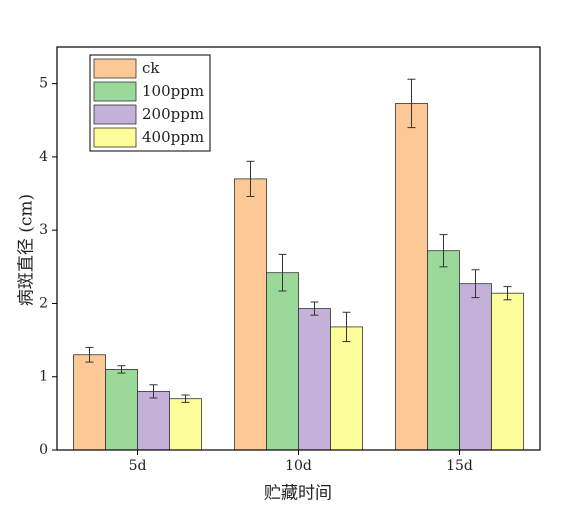 The image size is (577, 529). Describe the element at coordinates (43, 303) in the screenshot. I see `y-tick-label: 2` at that location.